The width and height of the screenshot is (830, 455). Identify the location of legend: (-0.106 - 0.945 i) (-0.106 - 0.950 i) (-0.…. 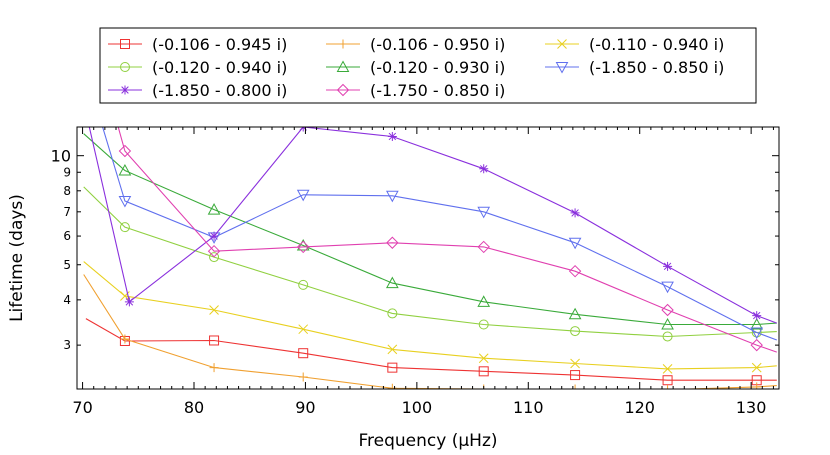
(428, 65).